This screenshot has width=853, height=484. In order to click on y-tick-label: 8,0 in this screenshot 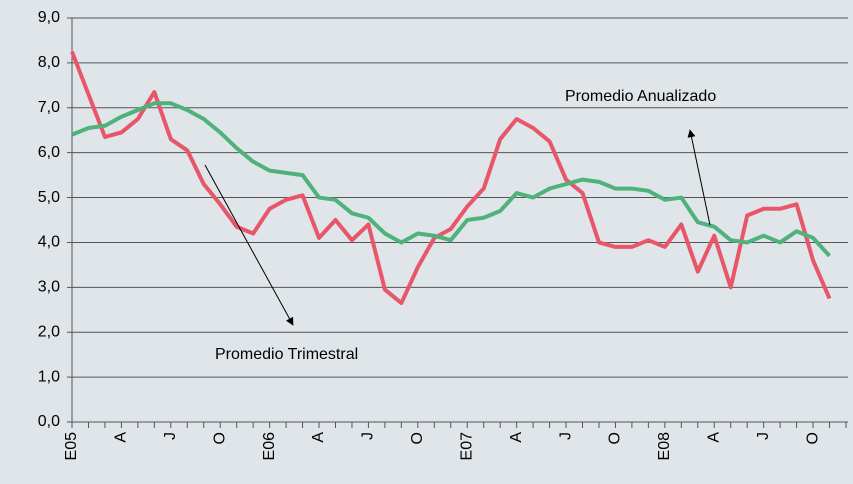, I will do `click(49, 62)`.